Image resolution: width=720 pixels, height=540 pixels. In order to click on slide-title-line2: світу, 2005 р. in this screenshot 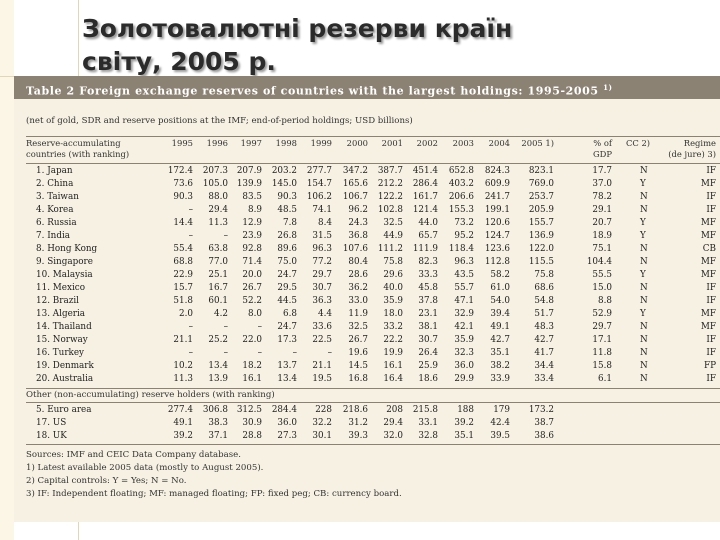, I will do `click(179, 61)`.